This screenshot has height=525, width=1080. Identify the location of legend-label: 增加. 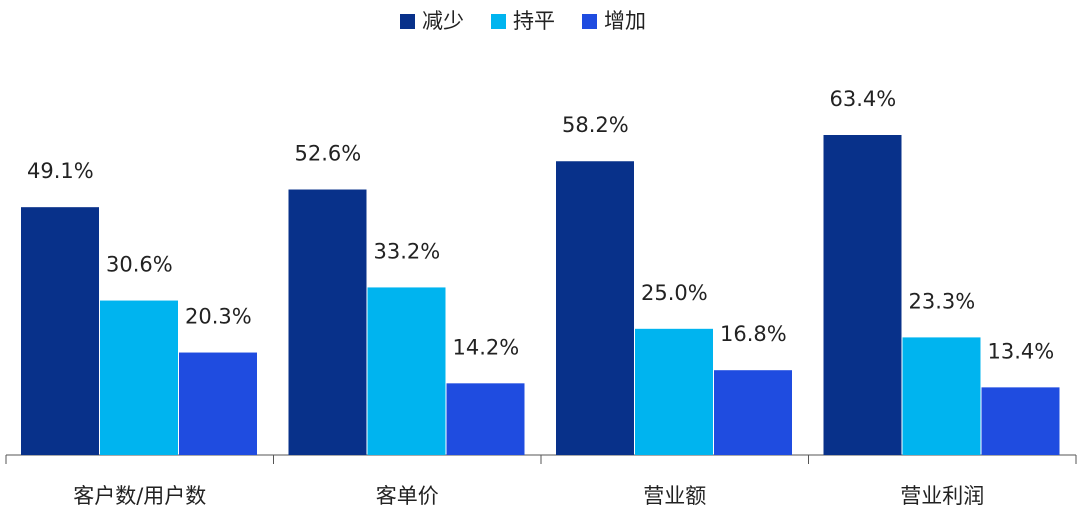
(625, 21).